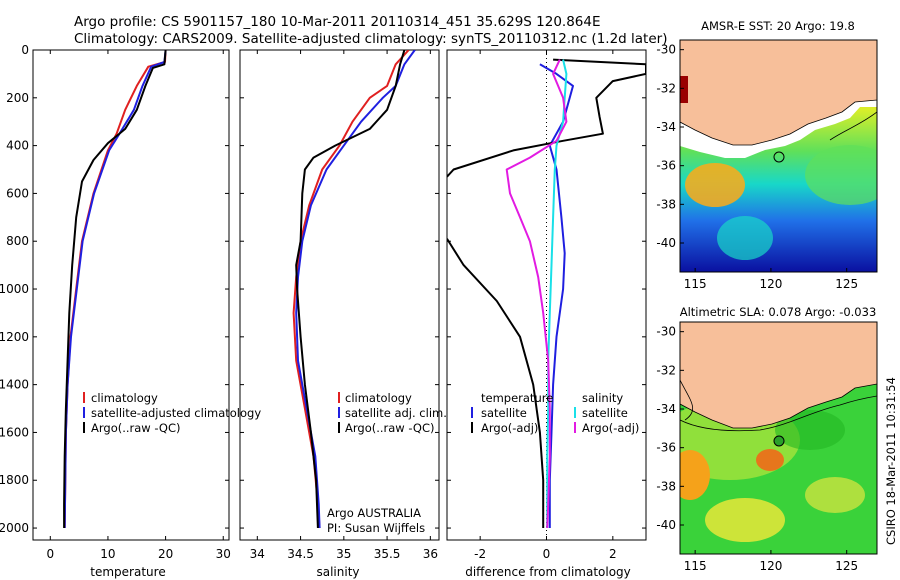  I want to click on salinity-note-pi: PI: Susan Wijffels, so click(376, 528).